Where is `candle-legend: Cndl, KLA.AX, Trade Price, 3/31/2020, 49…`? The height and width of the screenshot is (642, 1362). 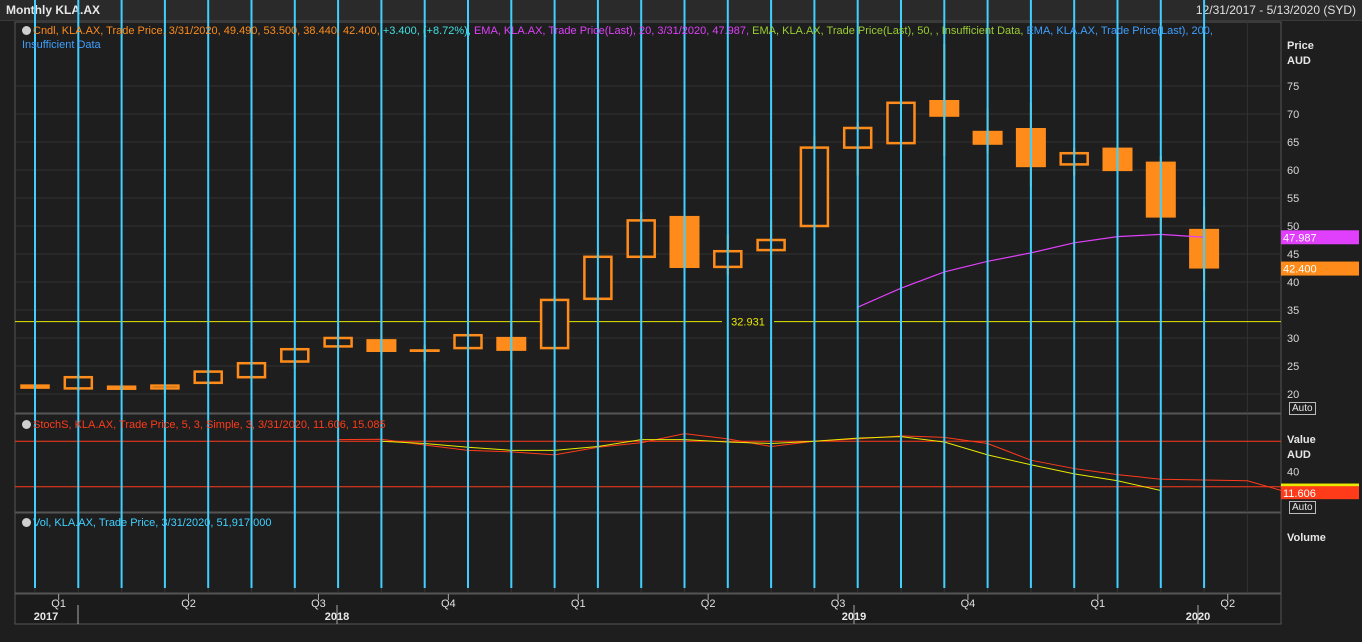 candle-legend: Cndl, KLA.AX, Trade Price, 3/31/2020, 49… is located at coordinates (617, 31).